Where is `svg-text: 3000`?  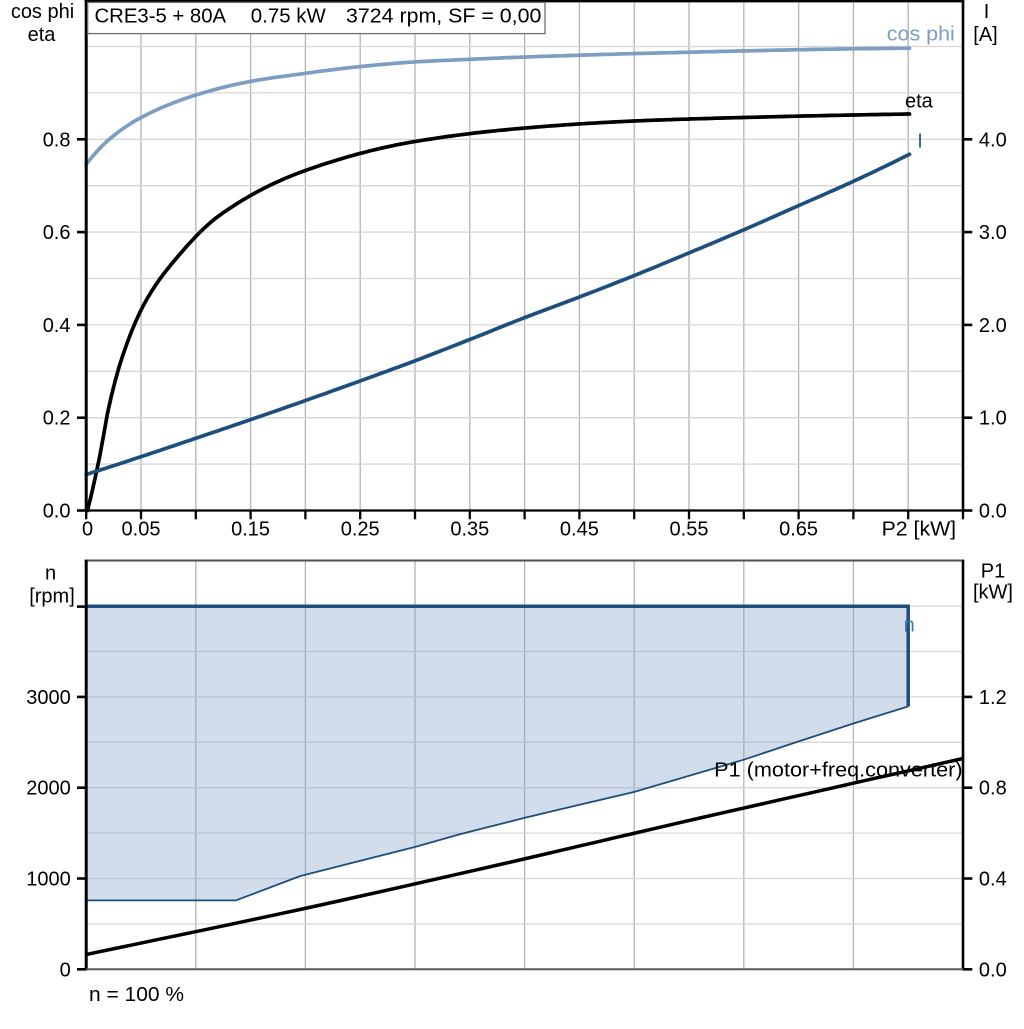 svg-text: 3000 is located at coordinates (48, 698).